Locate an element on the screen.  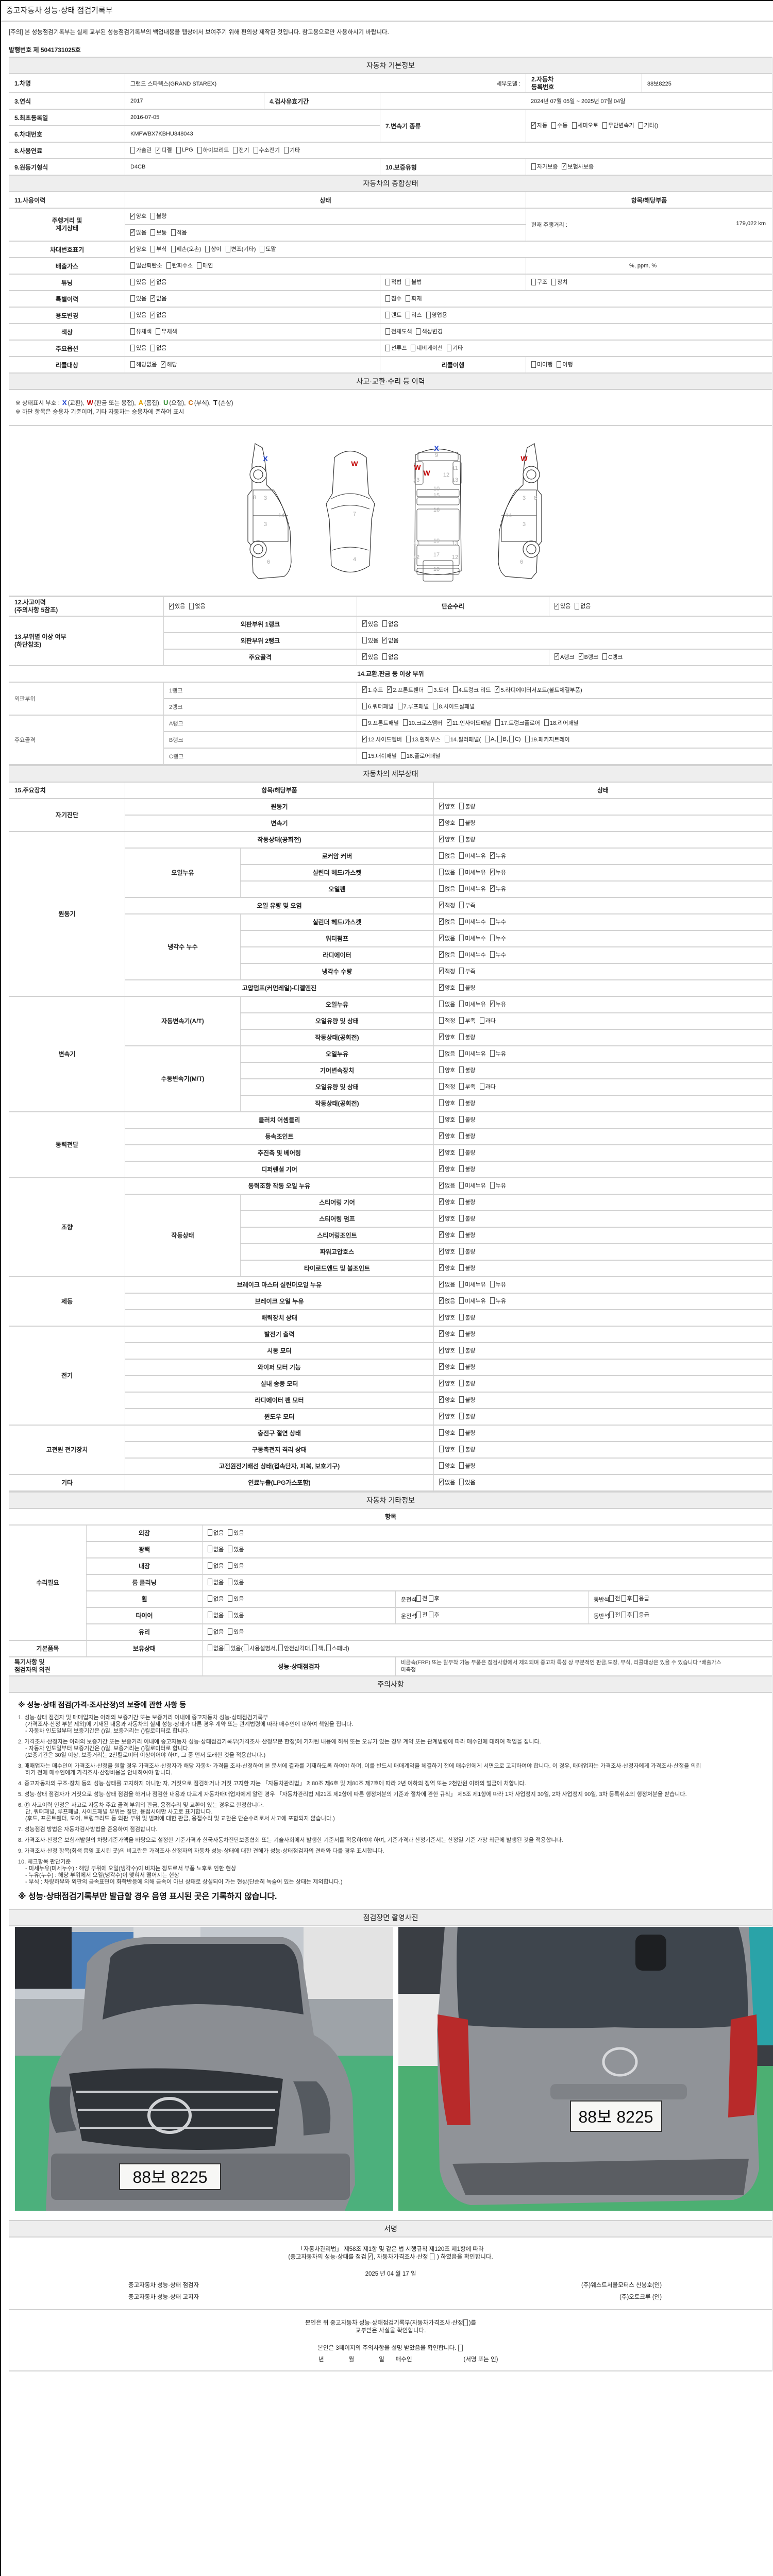
checkbox-option: 5.라디에이터서포트(볼트체결부품) is located at coordinates (538, 690).